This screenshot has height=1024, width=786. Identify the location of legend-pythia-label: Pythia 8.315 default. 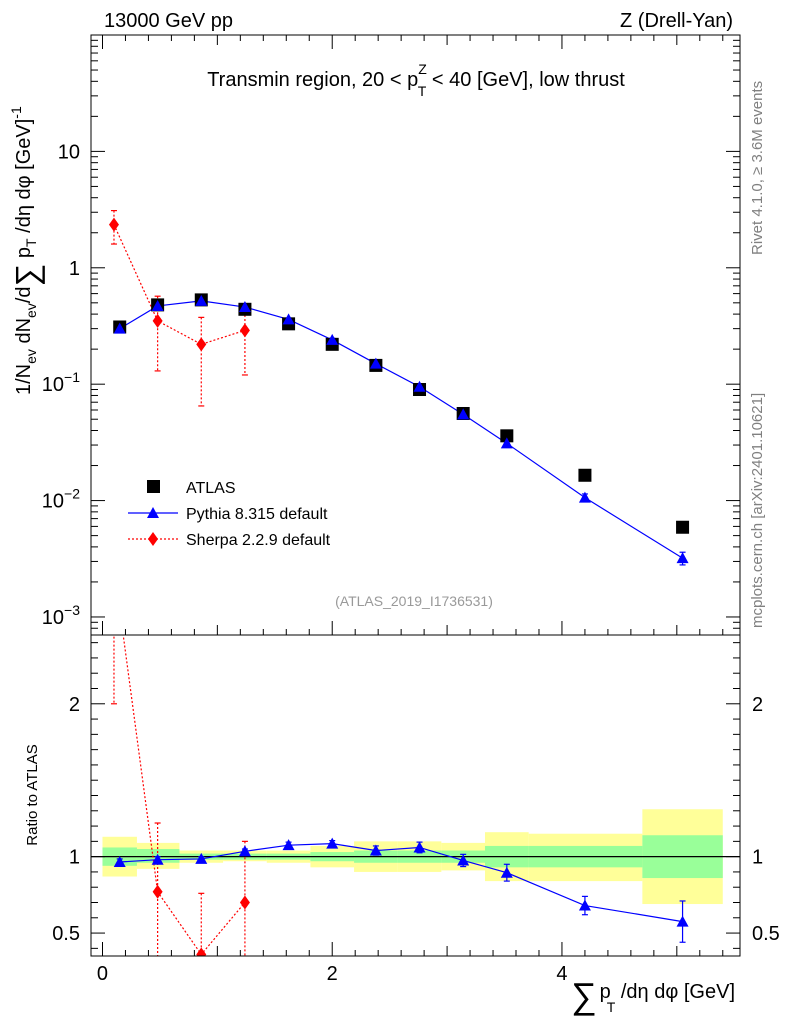
(257, 514).